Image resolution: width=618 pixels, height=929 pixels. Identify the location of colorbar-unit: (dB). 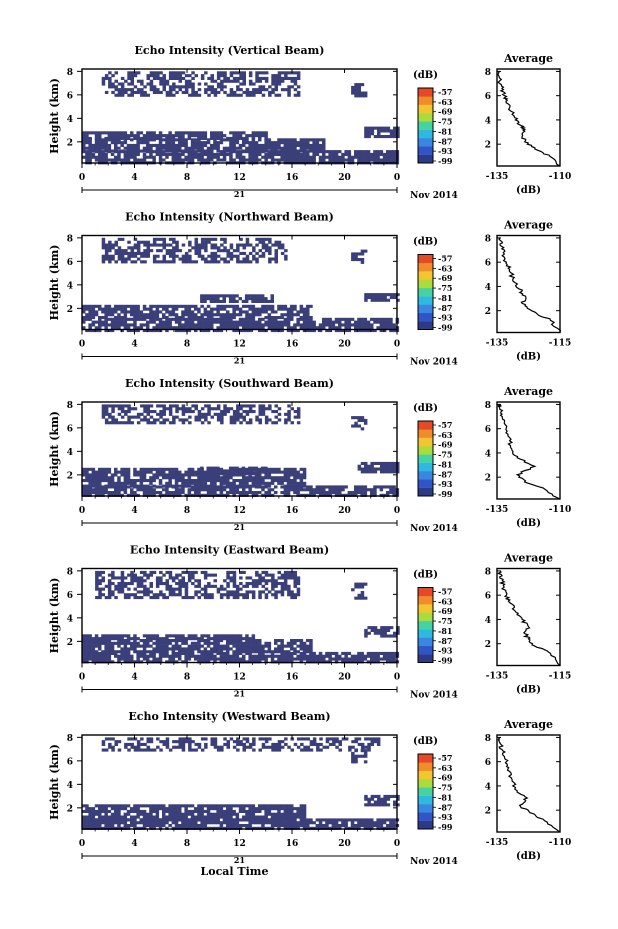
(425, 75).